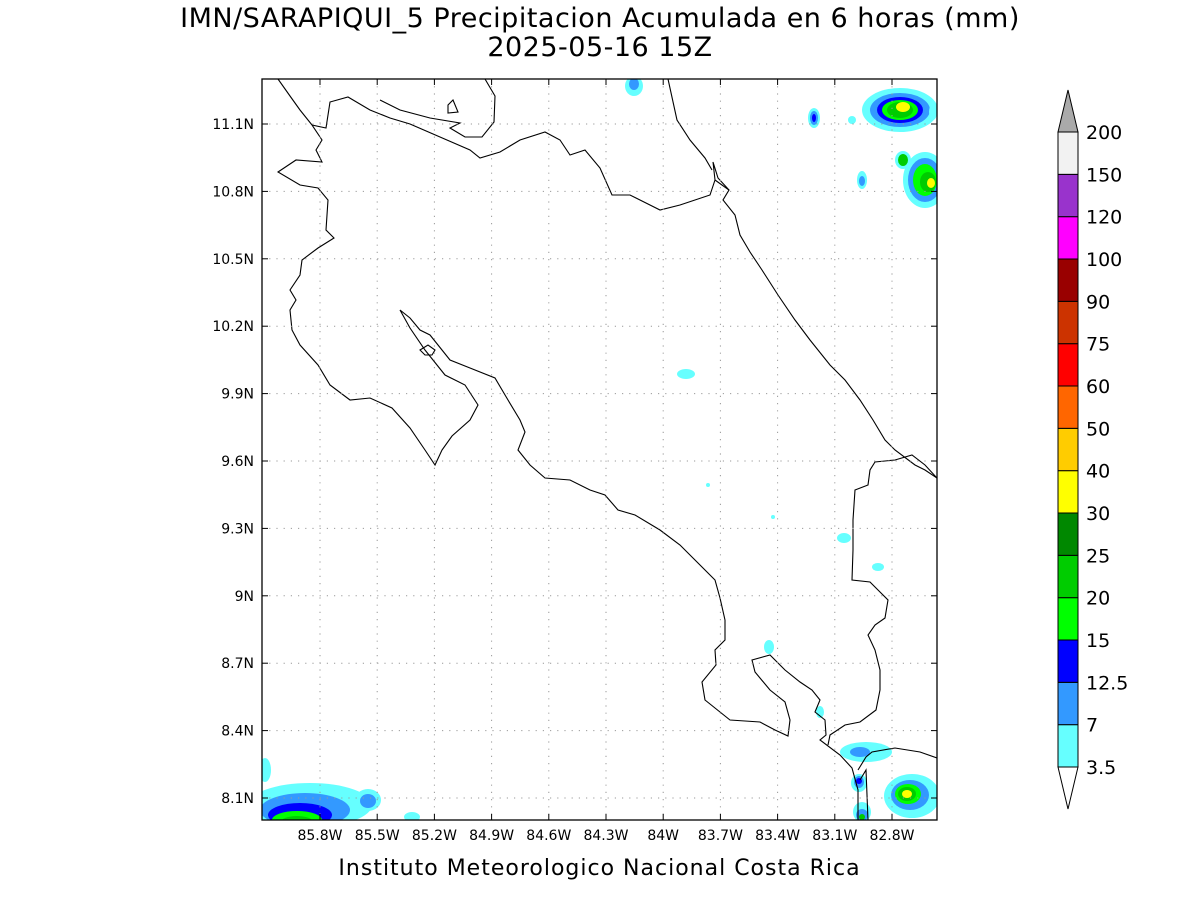 This screenshot has height=900, width=1200. I want to click on lon-label: 85.2W, so click(434, 836).